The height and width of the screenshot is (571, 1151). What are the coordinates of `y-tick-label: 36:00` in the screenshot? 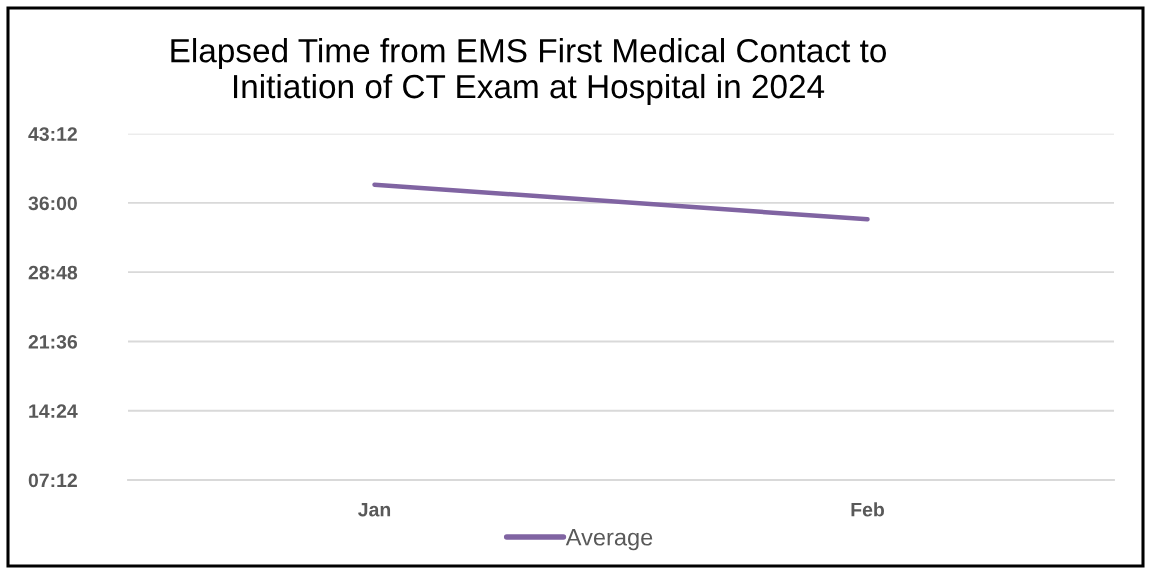 It's located at (52, 203).